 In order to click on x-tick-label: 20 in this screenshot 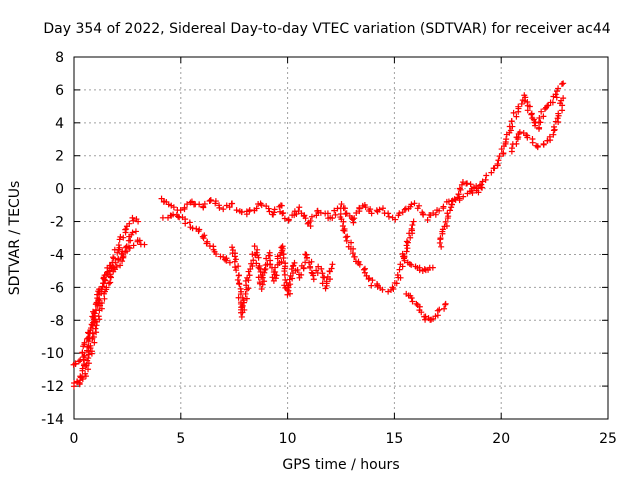, I will do `click(501, 439)`.